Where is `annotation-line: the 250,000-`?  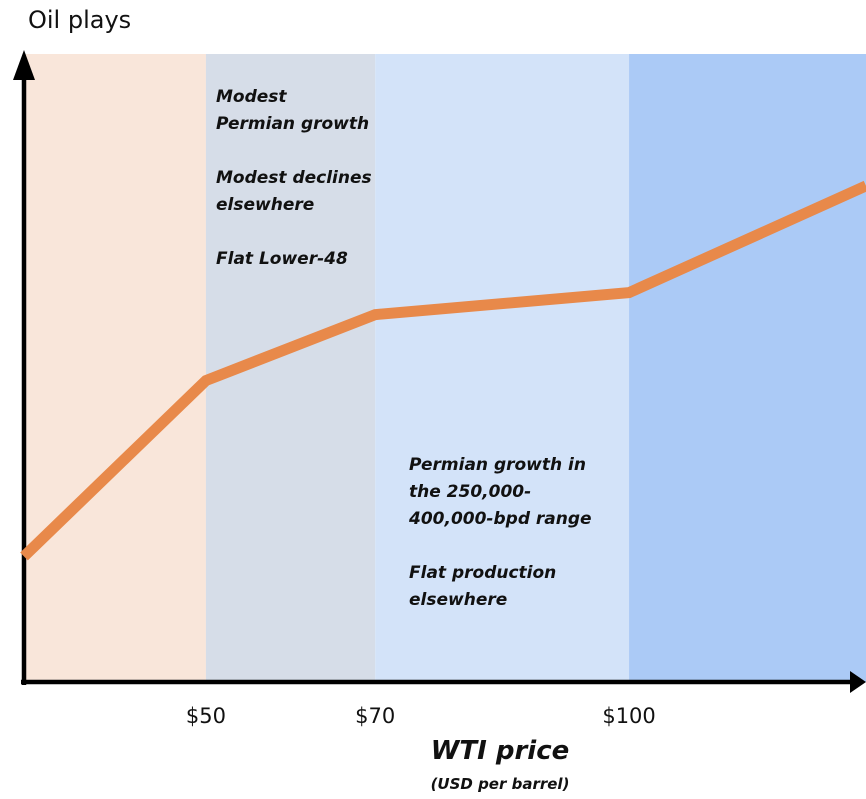 annotation-line: the 250,000- is located at coordinates (470, 492).